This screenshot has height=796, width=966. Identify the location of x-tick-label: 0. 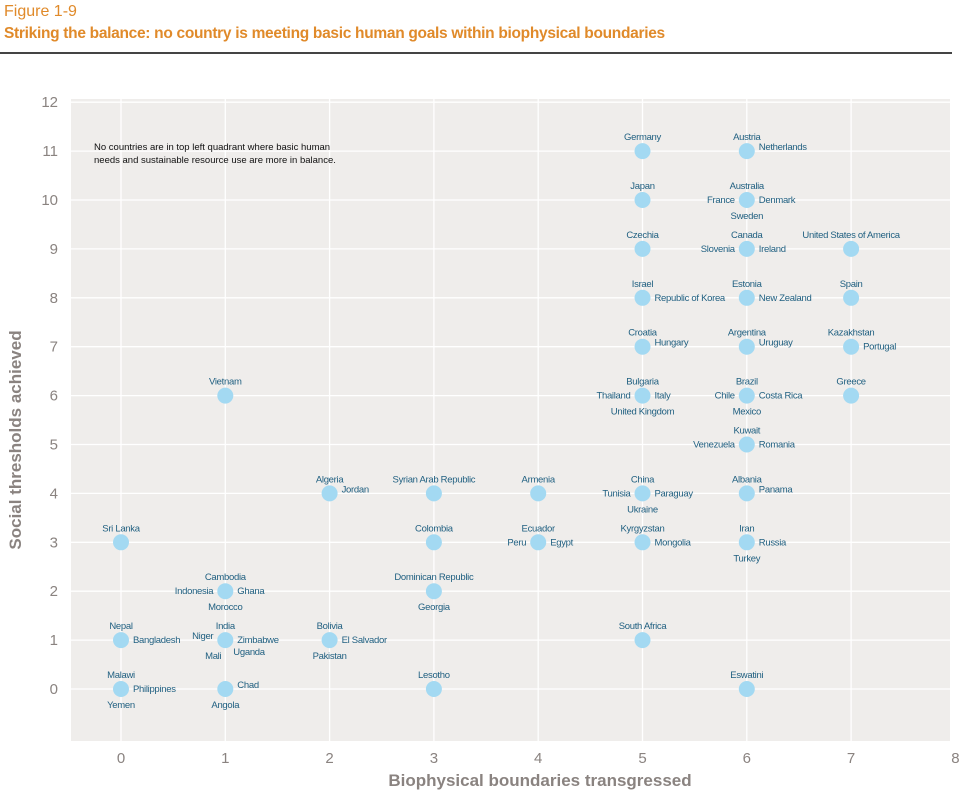
(121, 758).